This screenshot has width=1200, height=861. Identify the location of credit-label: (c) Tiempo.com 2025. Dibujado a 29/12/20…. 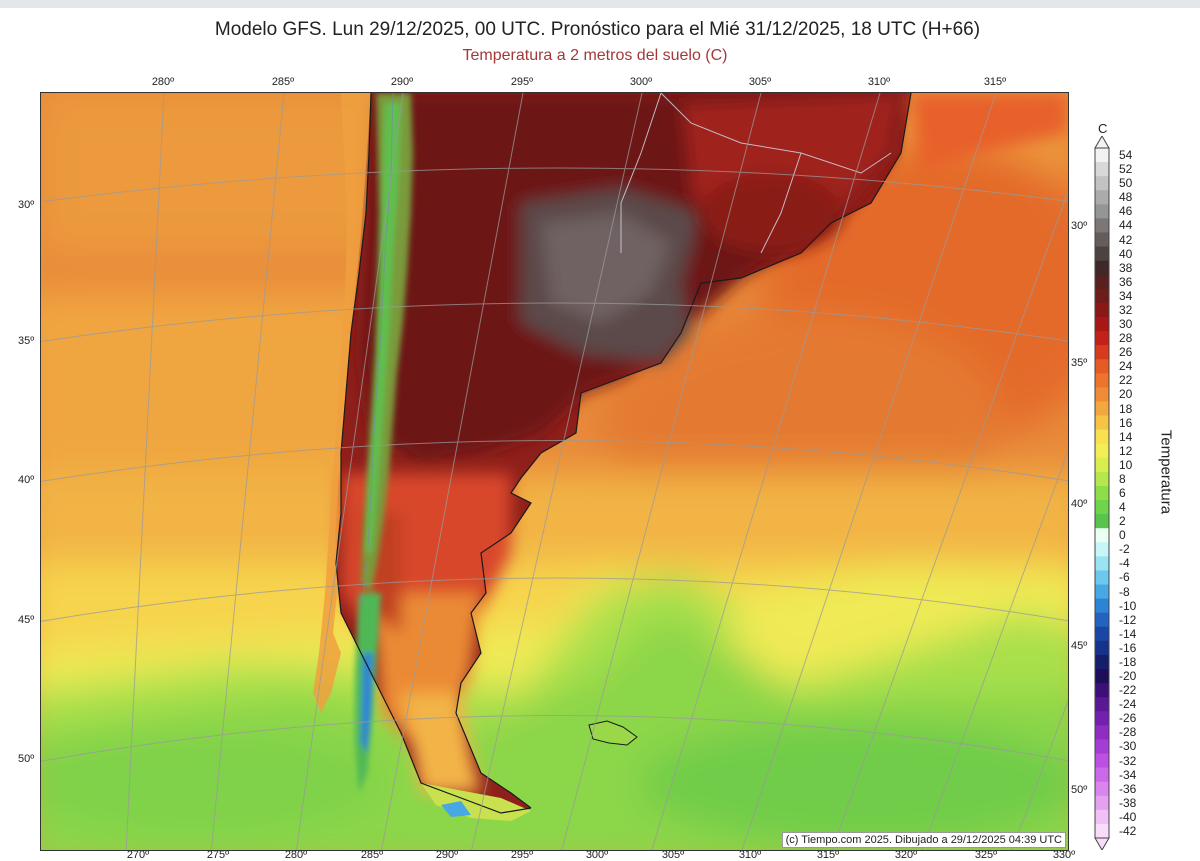
(923, 840).